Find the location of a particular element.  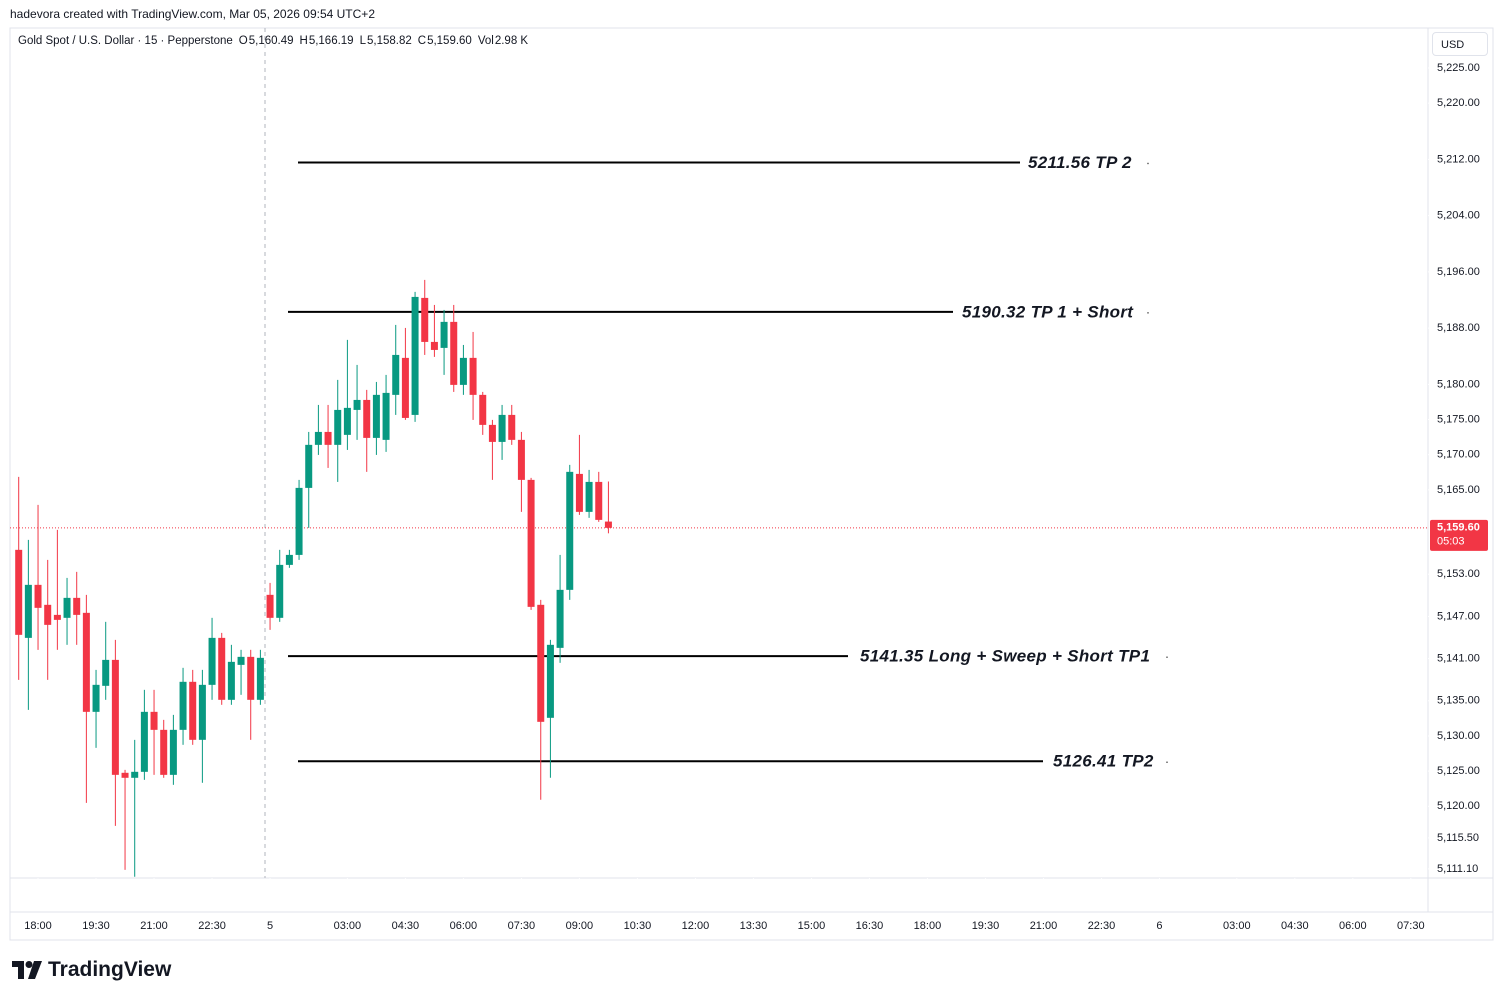

y-tick-label: 5,196.00 is located at coordinates (1458, 272).